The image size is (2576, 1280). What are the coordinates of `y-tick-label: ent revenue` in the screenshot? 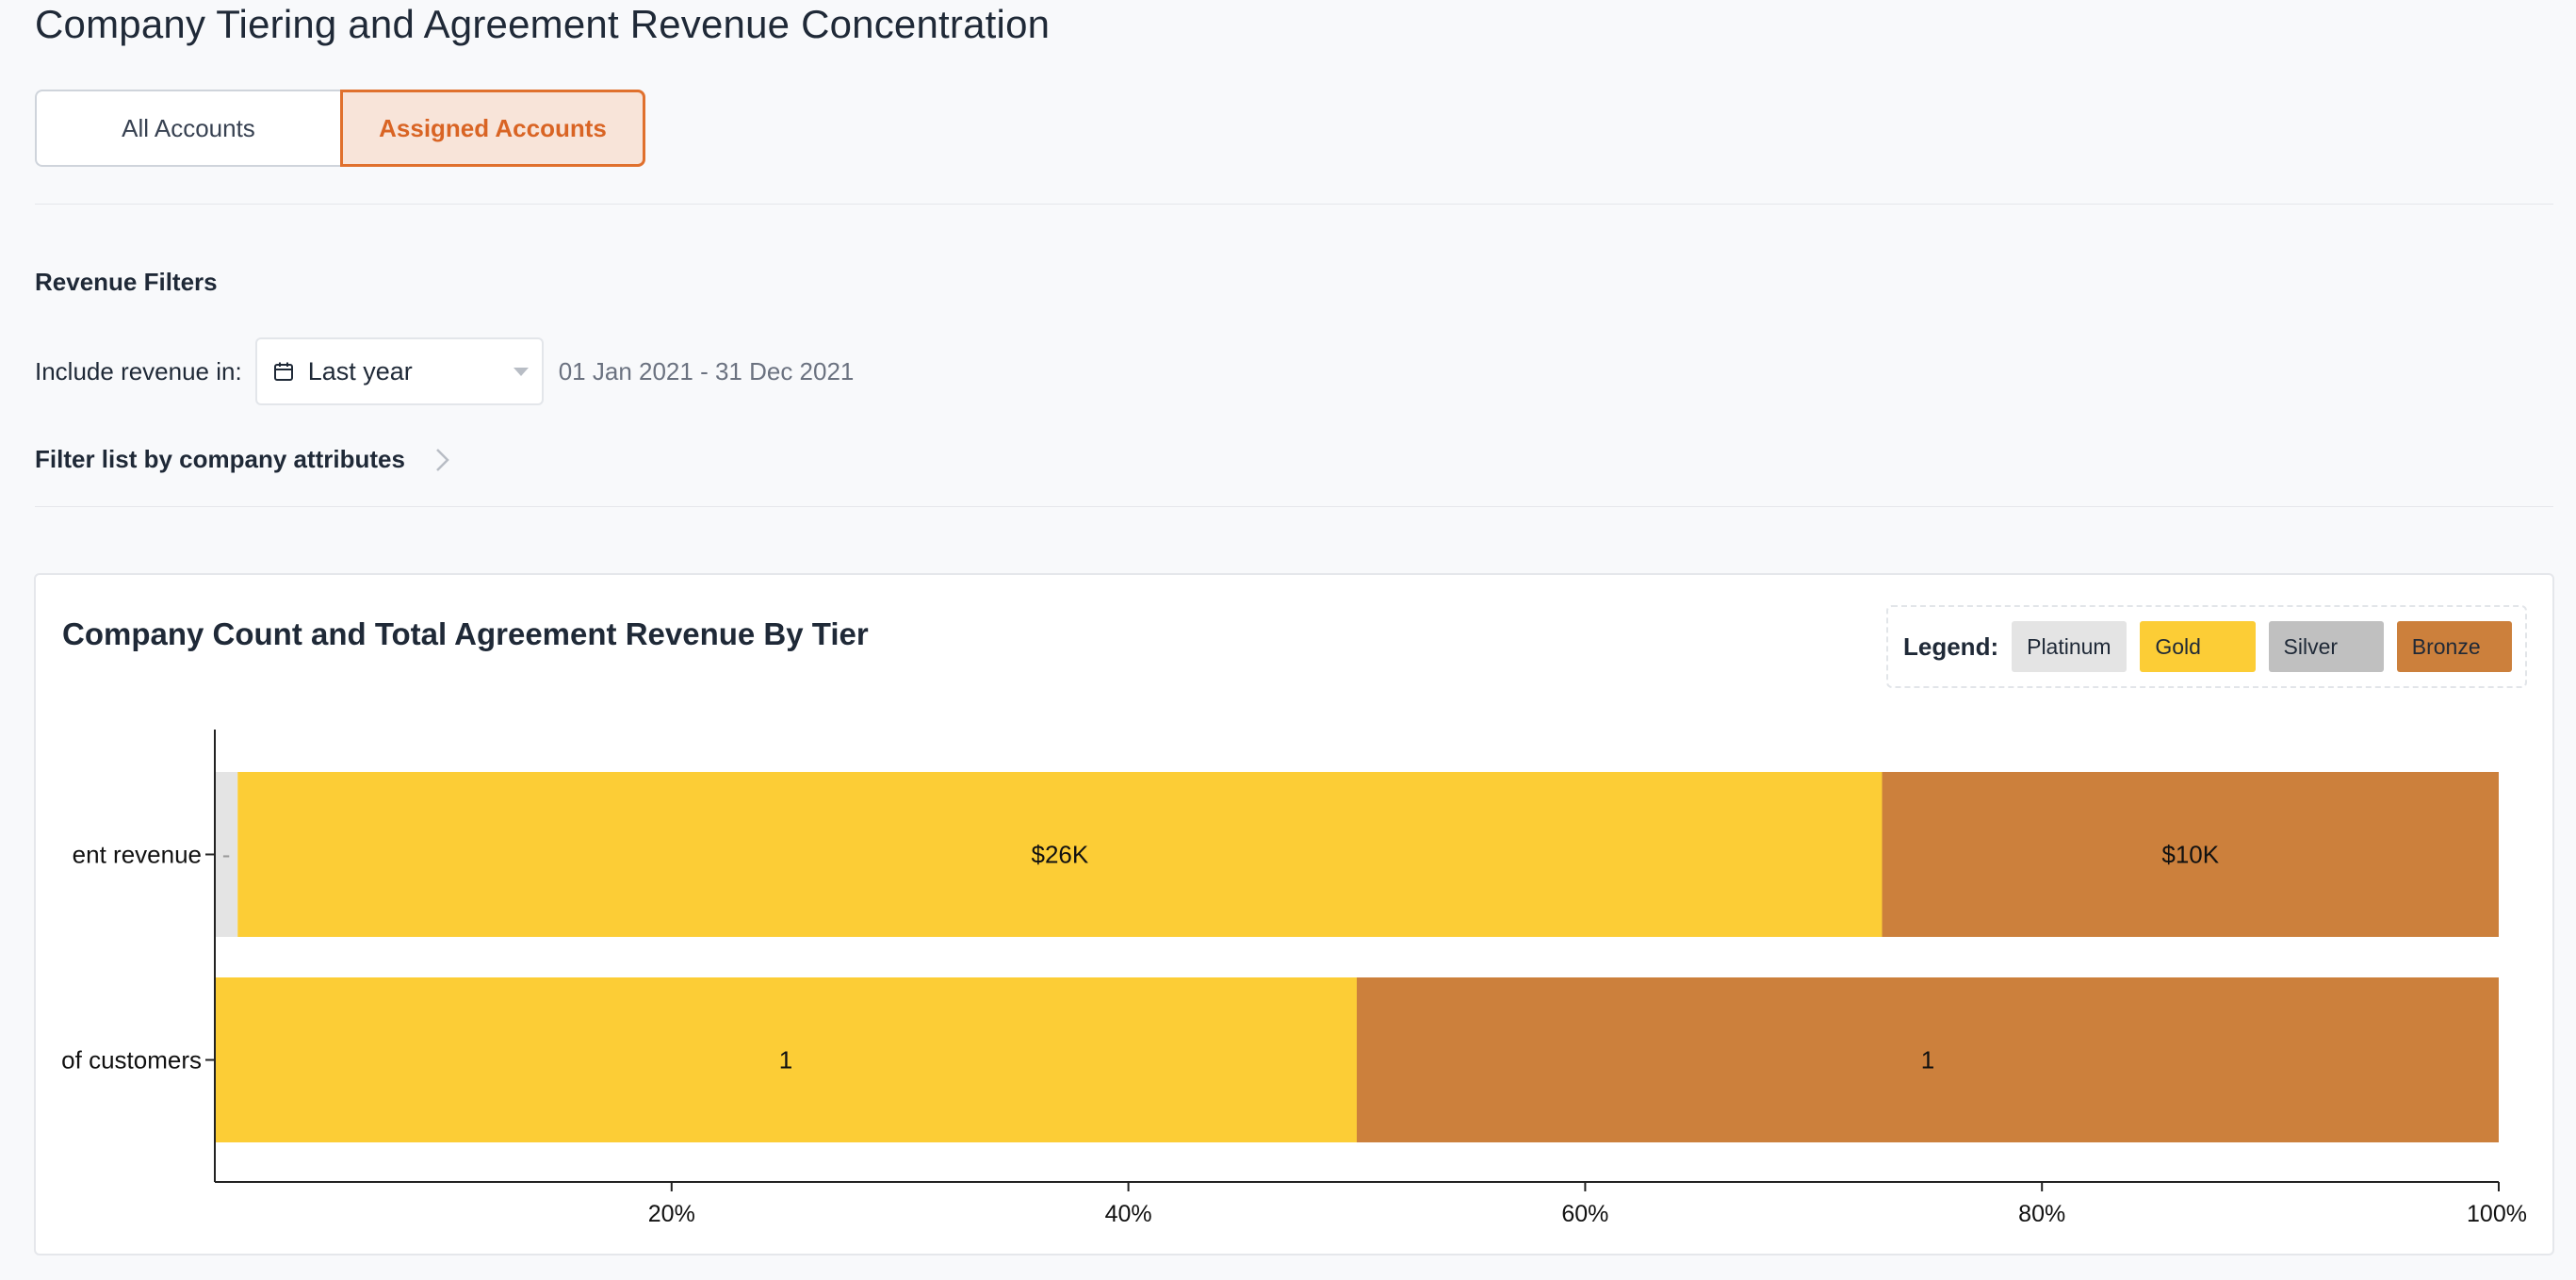 It's located at (137, 855).